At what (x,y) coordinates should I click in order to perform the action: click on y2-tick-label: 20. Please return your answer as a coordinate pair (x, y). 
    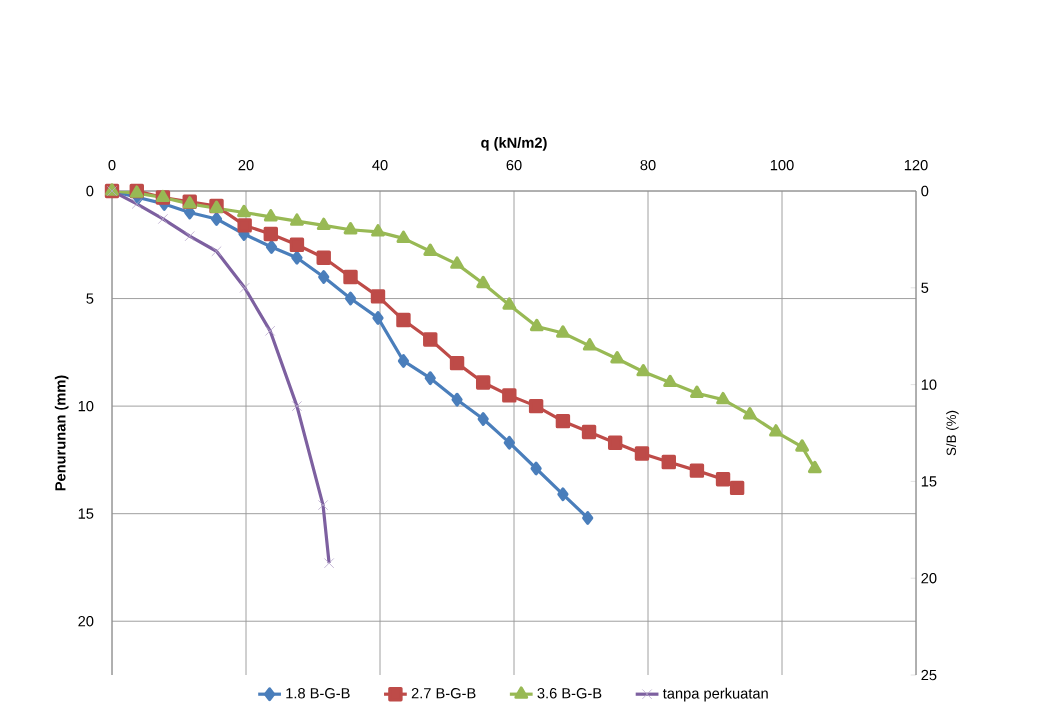
    Looking at the image, I should click on (929, 578).